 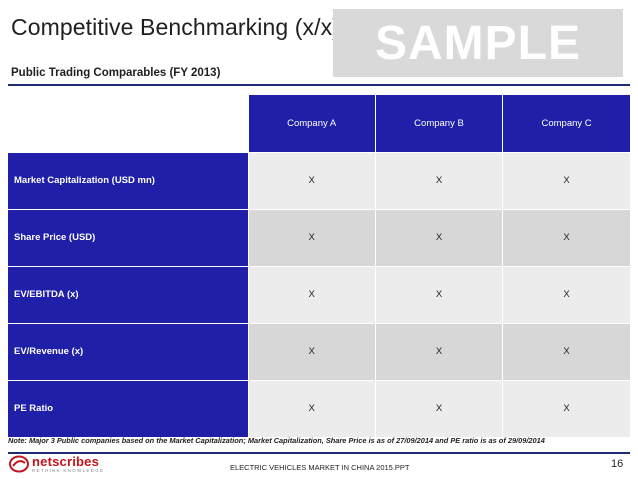 I want to click on sample-watermark: SAMPLE, so click(x=478, y=43).